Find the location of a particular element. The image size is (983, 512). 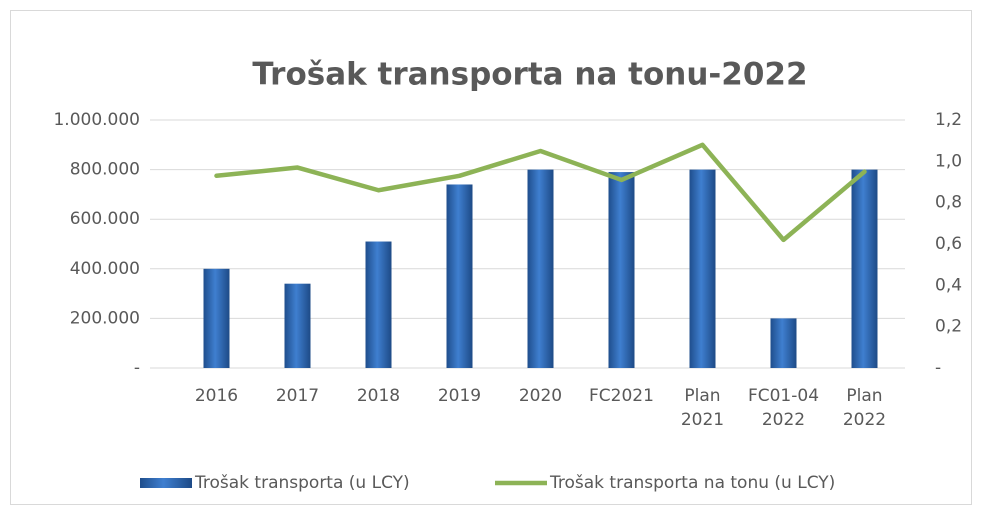

y-tick-label: 1.000.000 is located at coordinates (96, 120).